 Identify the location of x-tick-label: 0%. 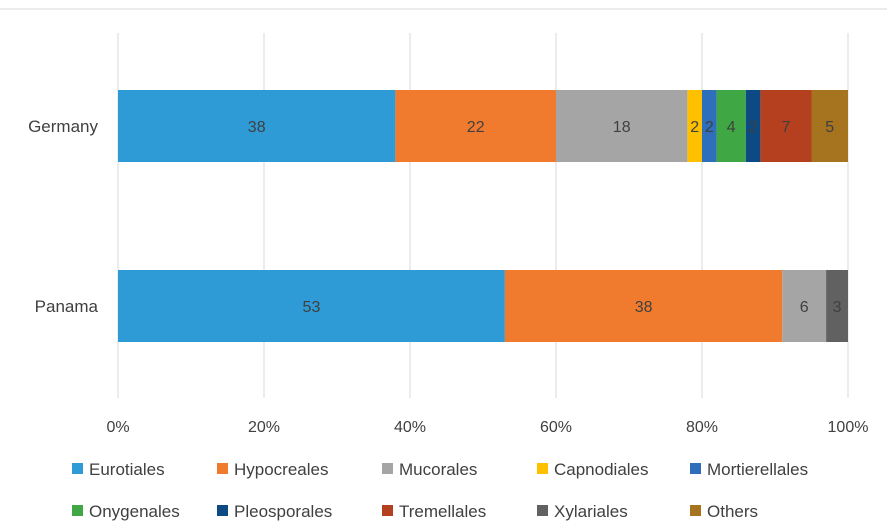
(117, 427).